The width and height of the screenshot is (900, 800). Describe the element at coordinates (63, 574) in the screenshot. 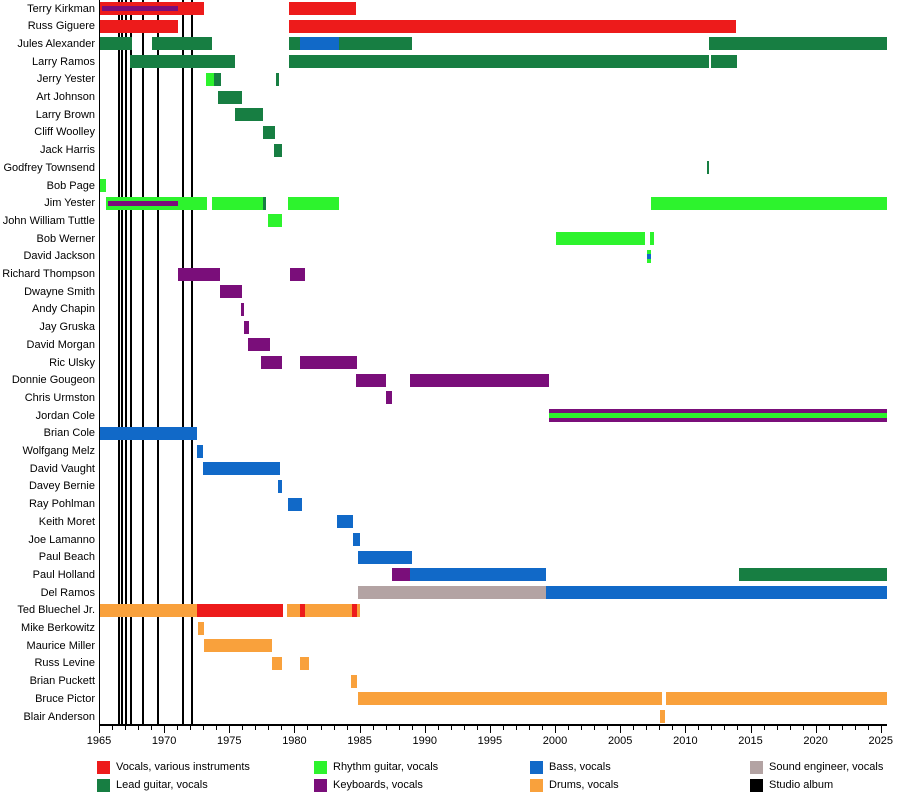

I see `member-label: Paul Holland` at that location.